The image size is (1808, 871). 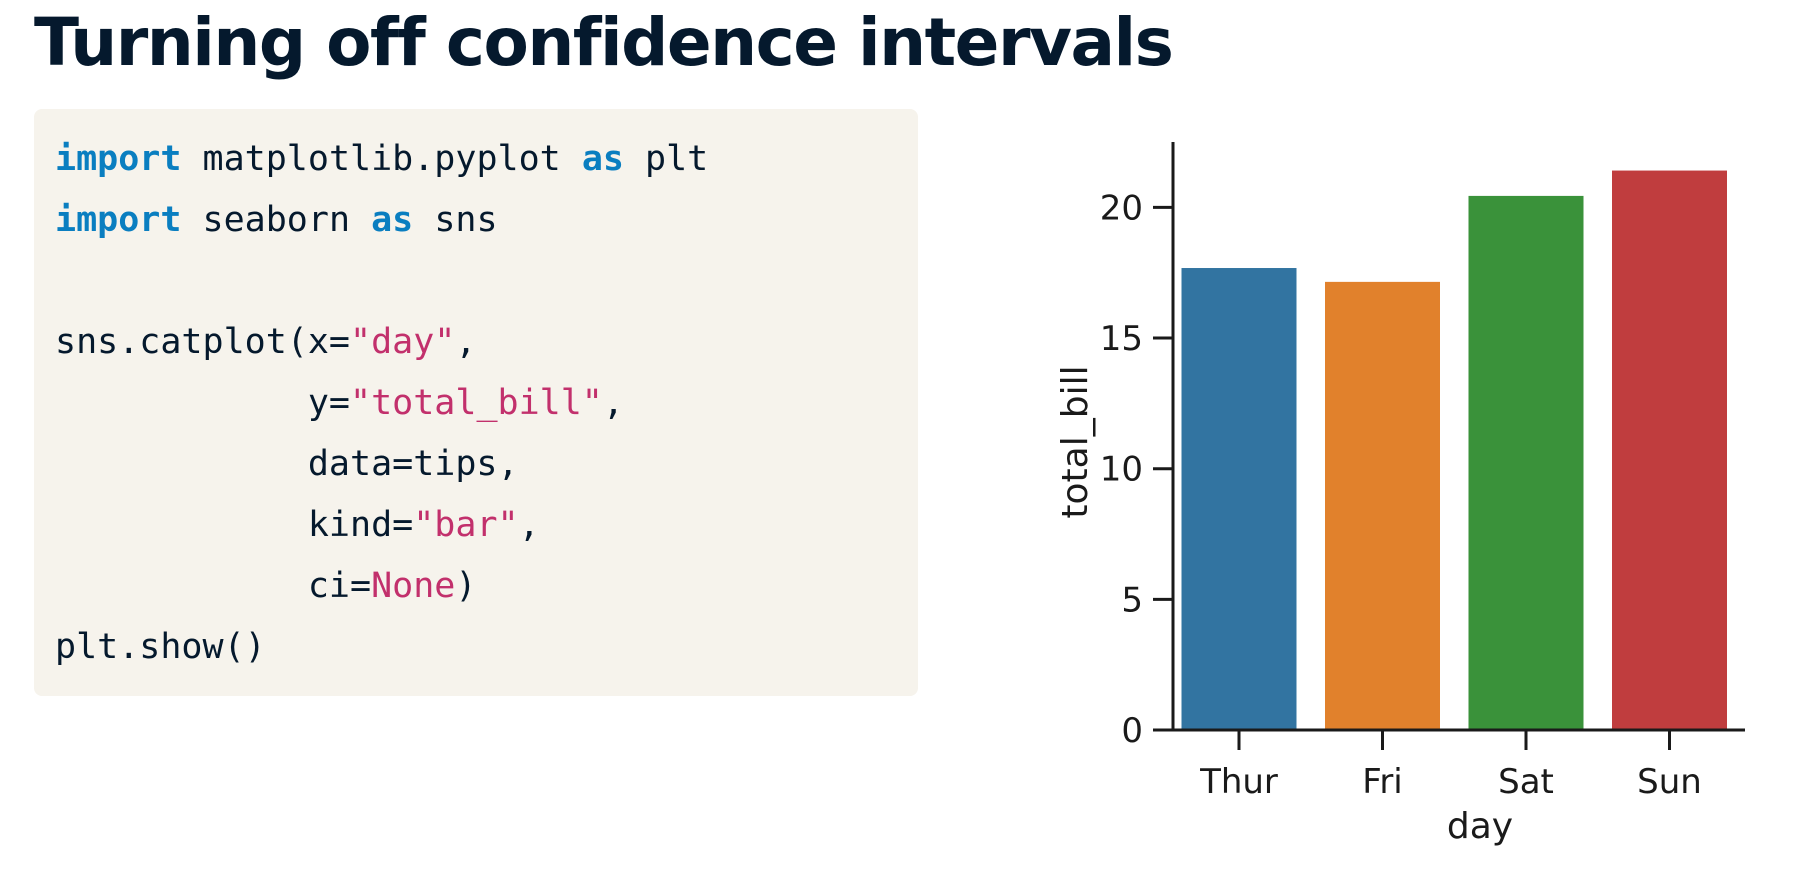 I want to click on bar-sat, so click(x=1526, y=462).